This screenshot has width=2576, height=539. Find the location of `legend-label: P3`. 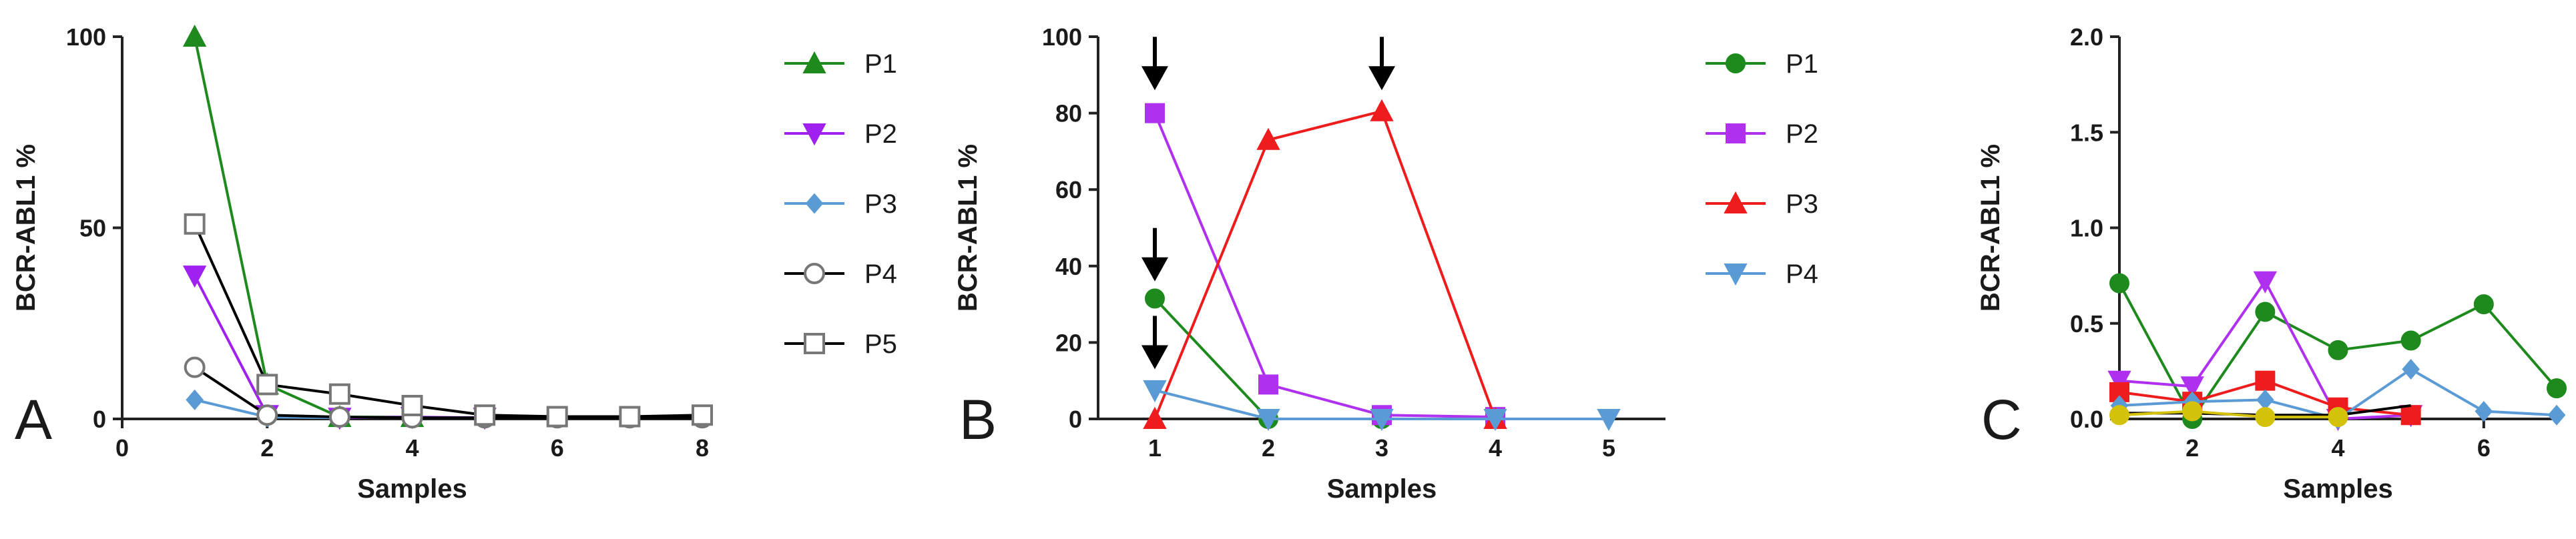

legend-label: P3 is located at coordinates (880, 204).